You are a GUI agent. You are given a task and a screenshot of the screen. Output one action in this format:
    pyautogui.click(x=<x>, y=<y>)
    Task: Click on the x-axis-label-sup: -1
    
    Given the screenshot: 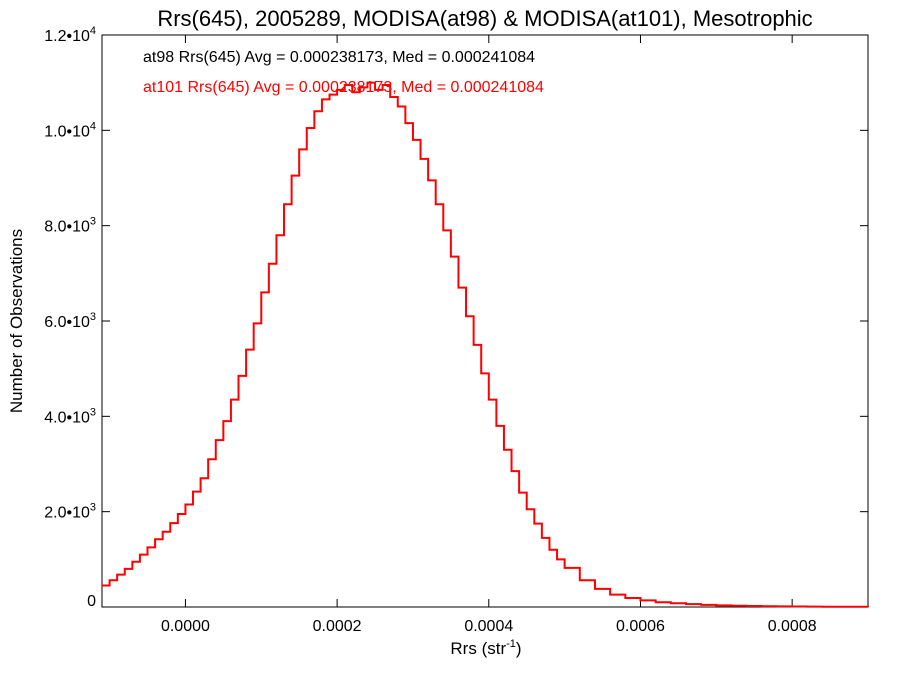 What is the action you would take?
    pyautogui.click(x=511, y=644)
    